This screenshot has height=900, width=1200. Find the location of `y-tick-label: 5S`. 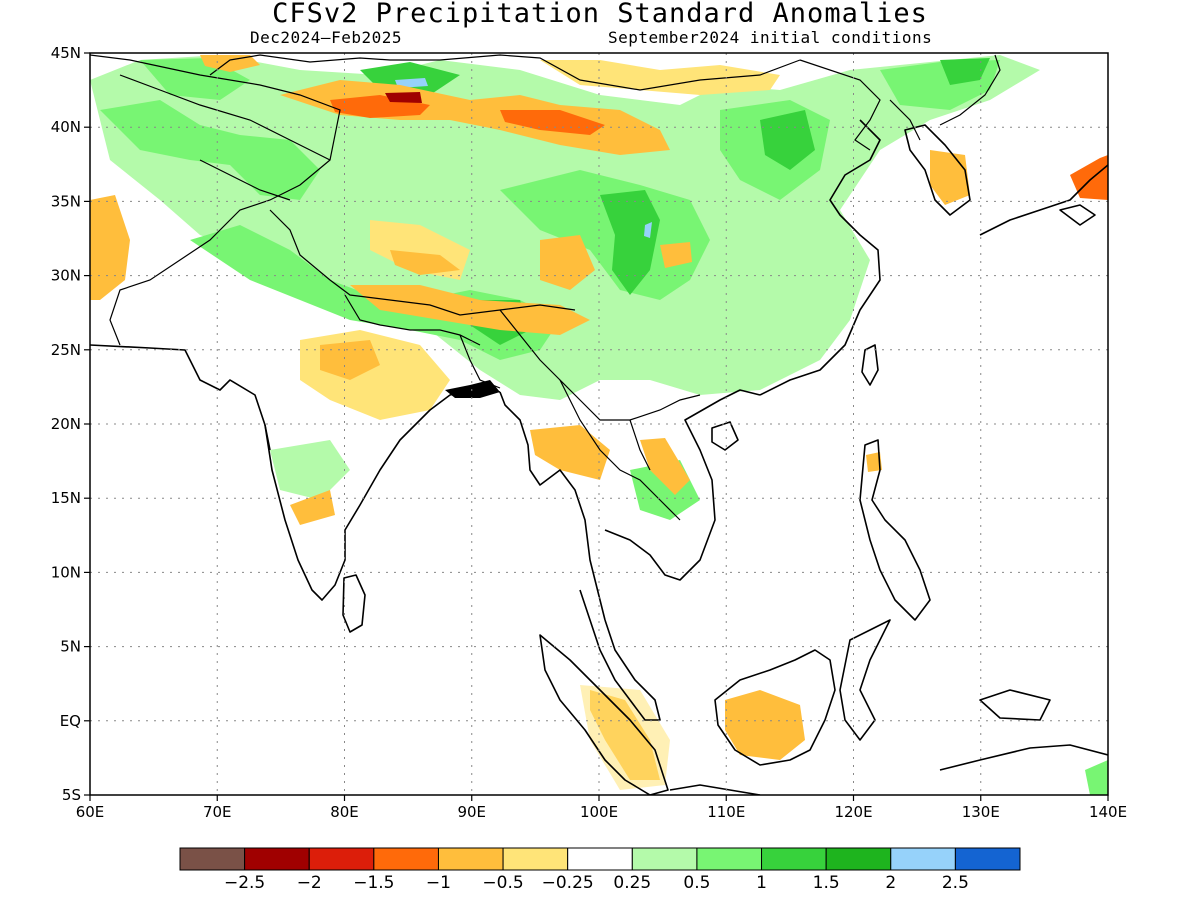

y-tick-label: 5S is located at coordinates (71, 795).